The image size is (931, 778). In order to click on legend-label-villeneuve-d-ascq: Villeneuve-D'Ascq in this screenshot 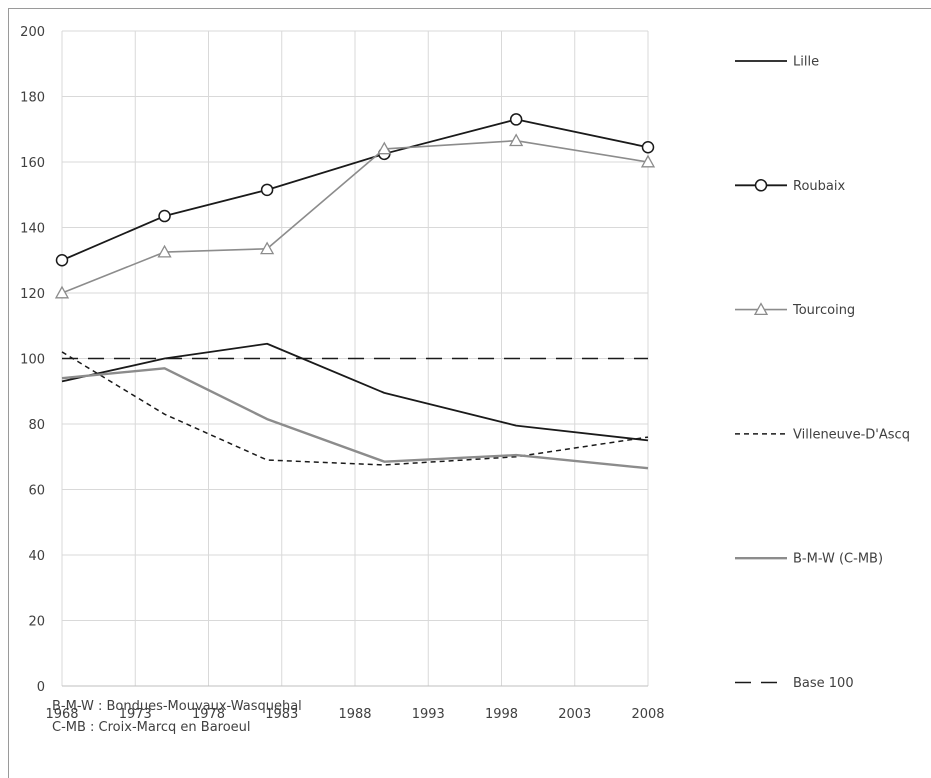, I will do `click(851, 434)`.